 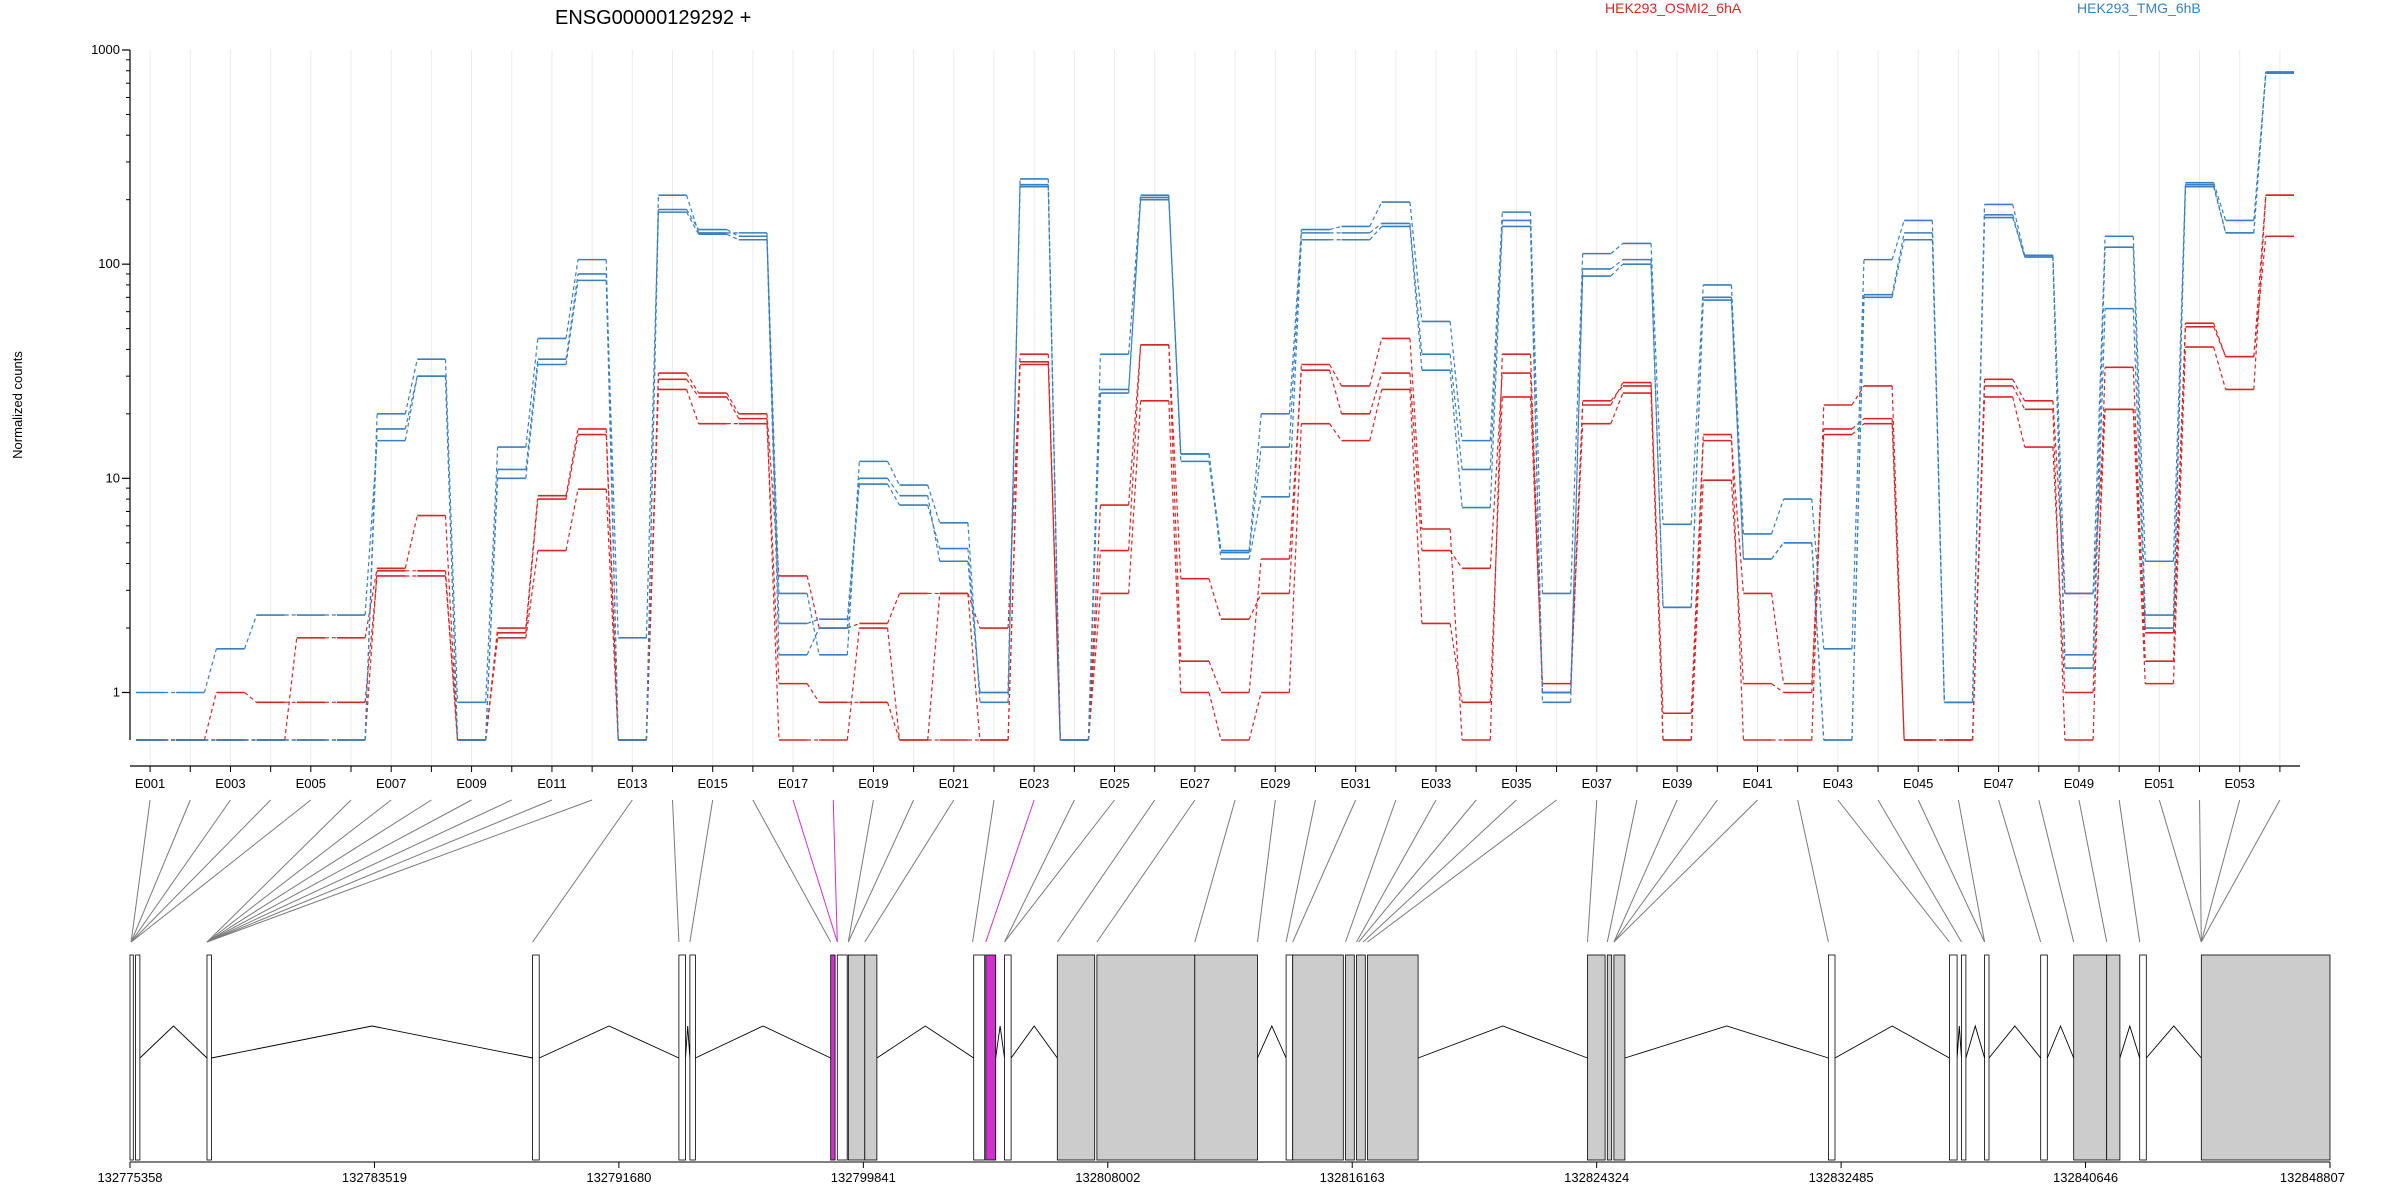 What do you see at coordinates (2139, 8) in the screenshot?
I see `legend-entry-tmg: HEK293_TMG_6hB` at bounding box center [2139, 8].